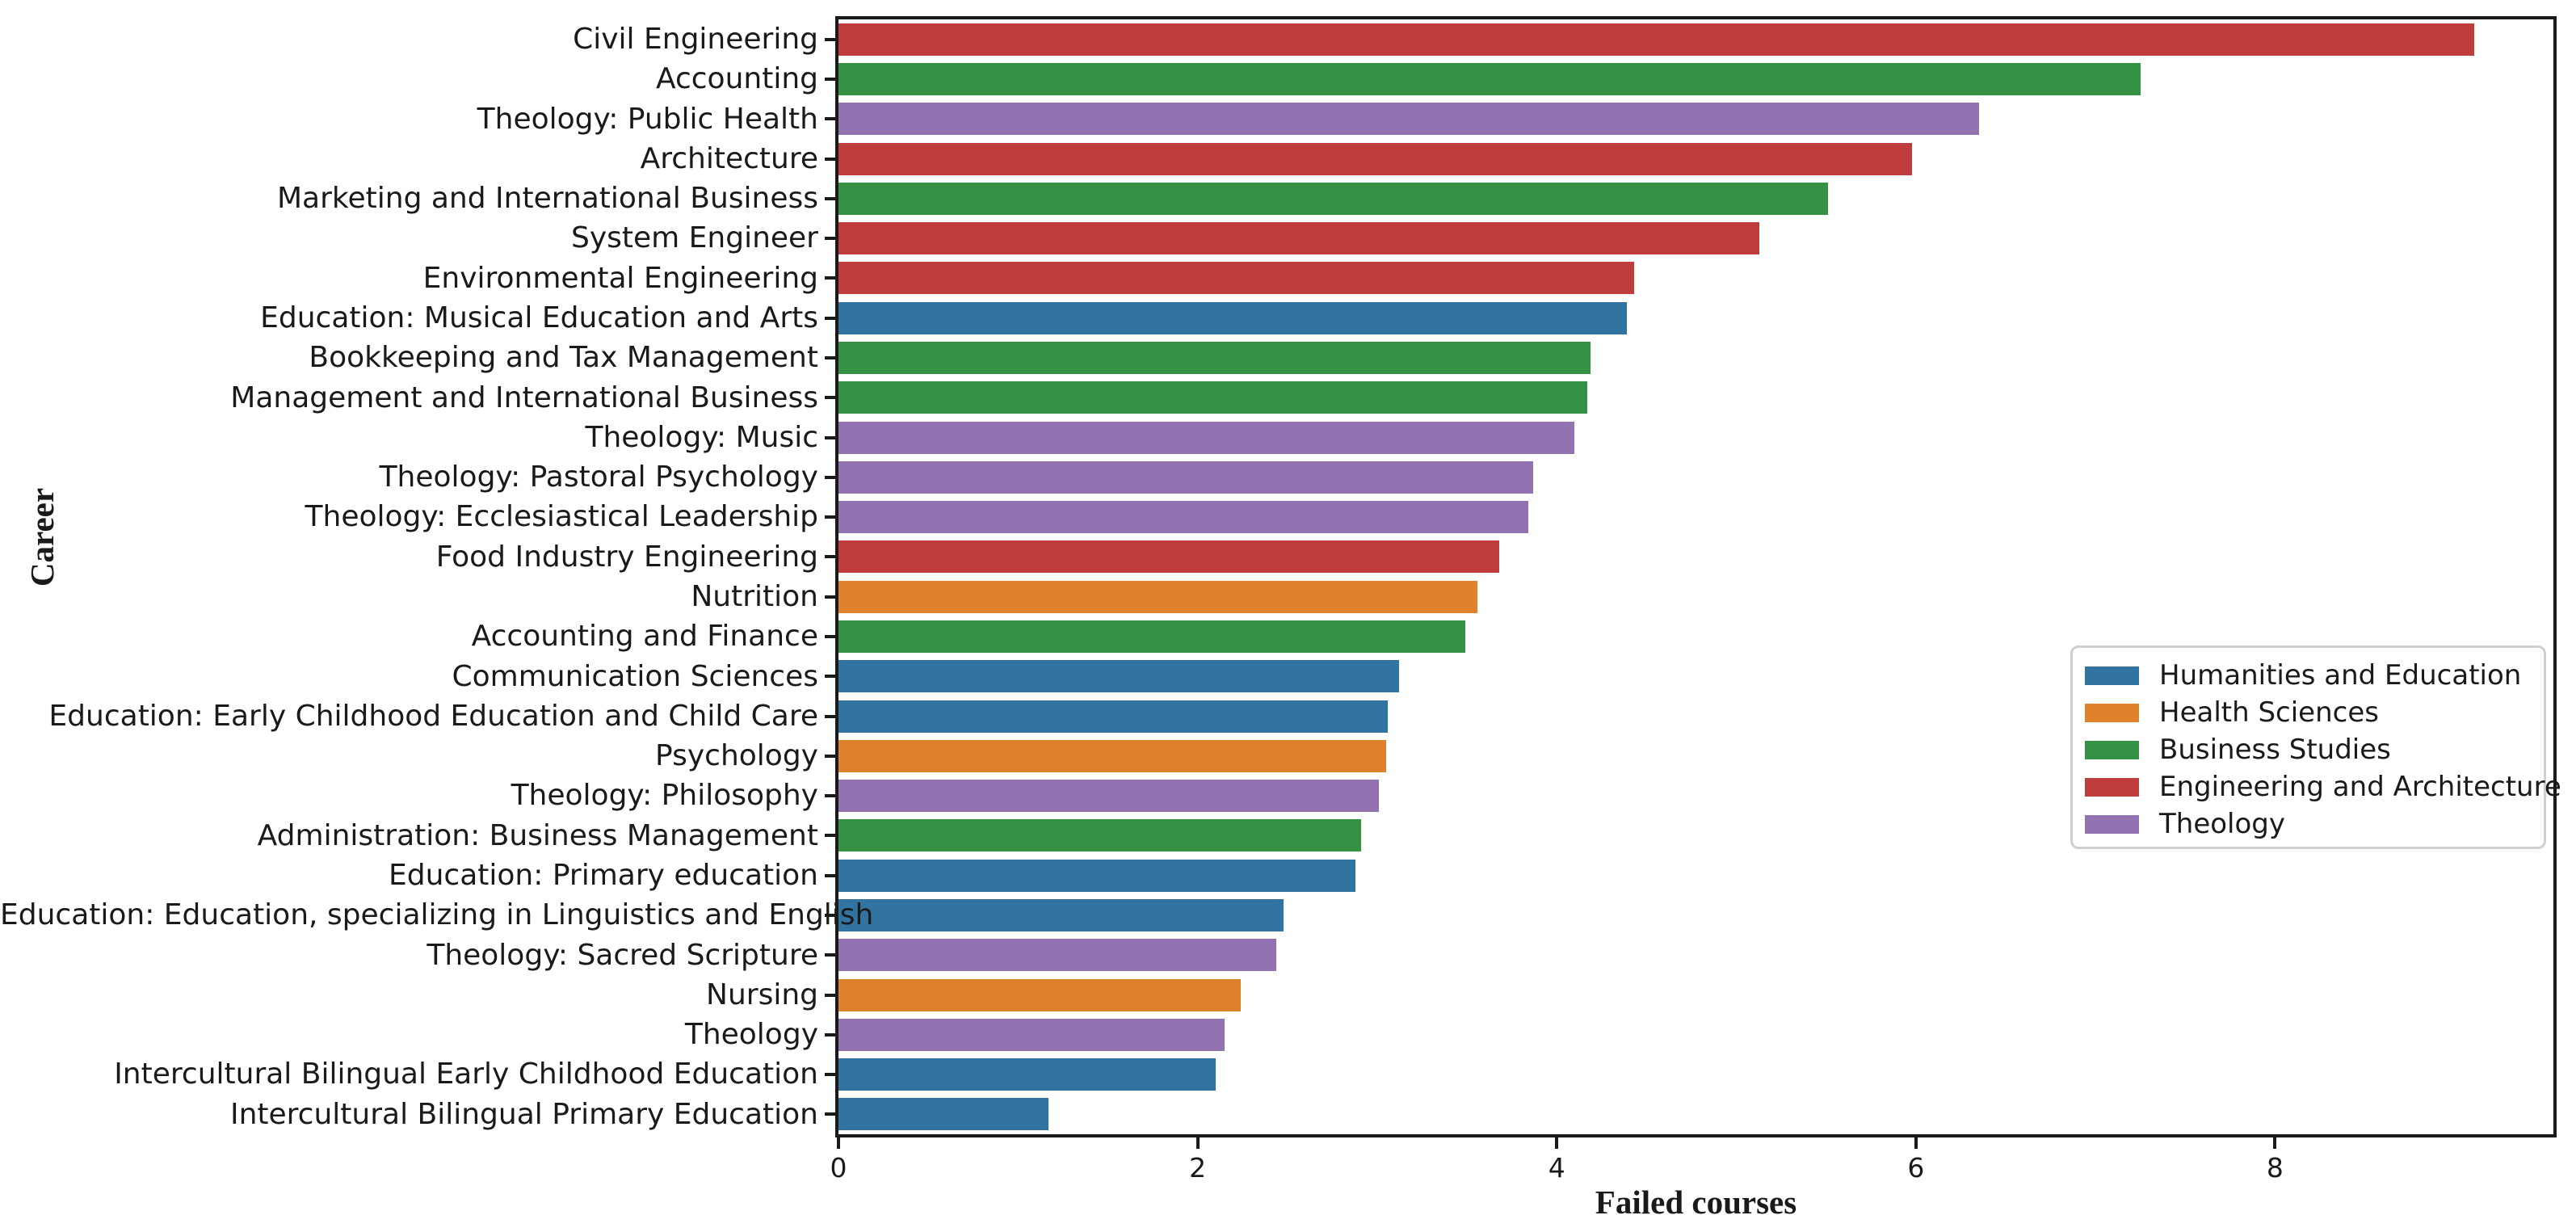 The image size is (2576, 1232). I want to click on category-label-theology-music: Theology: Music, so click(701, 437).